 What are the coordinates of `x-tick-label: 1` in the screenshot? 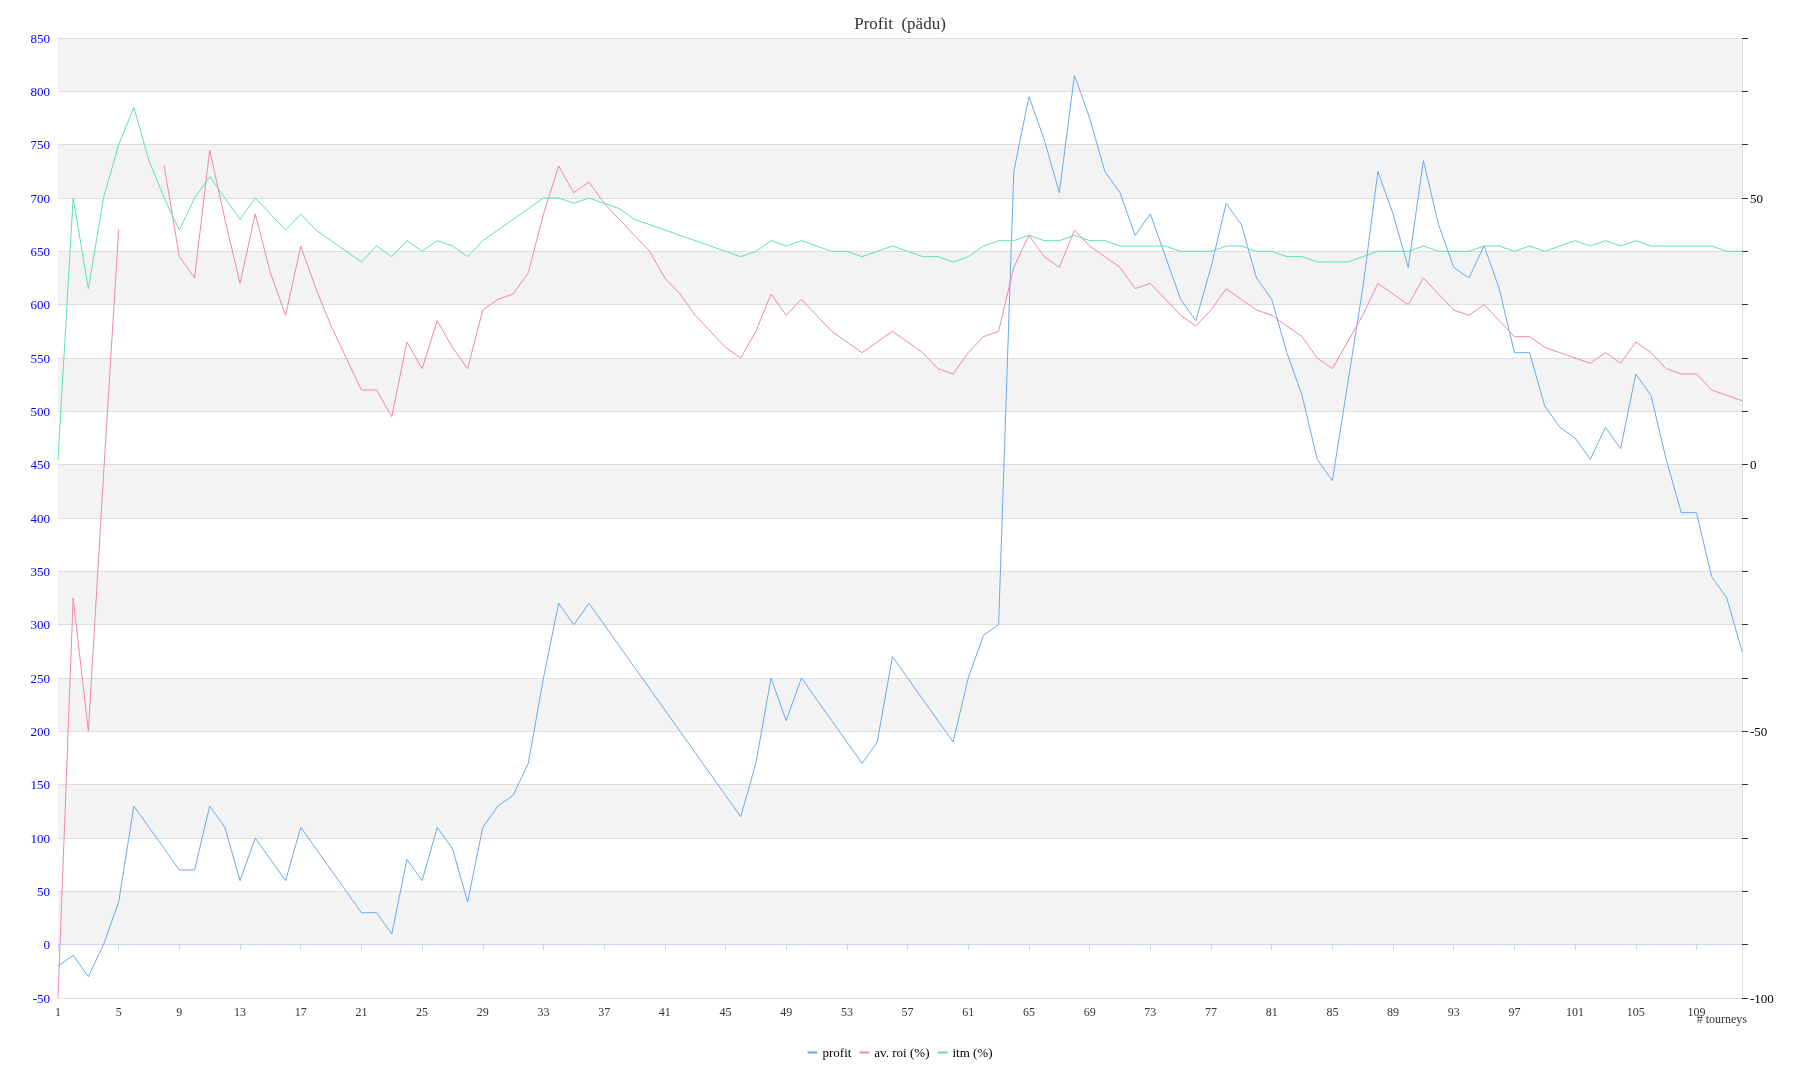 It's located at (58, 1012).